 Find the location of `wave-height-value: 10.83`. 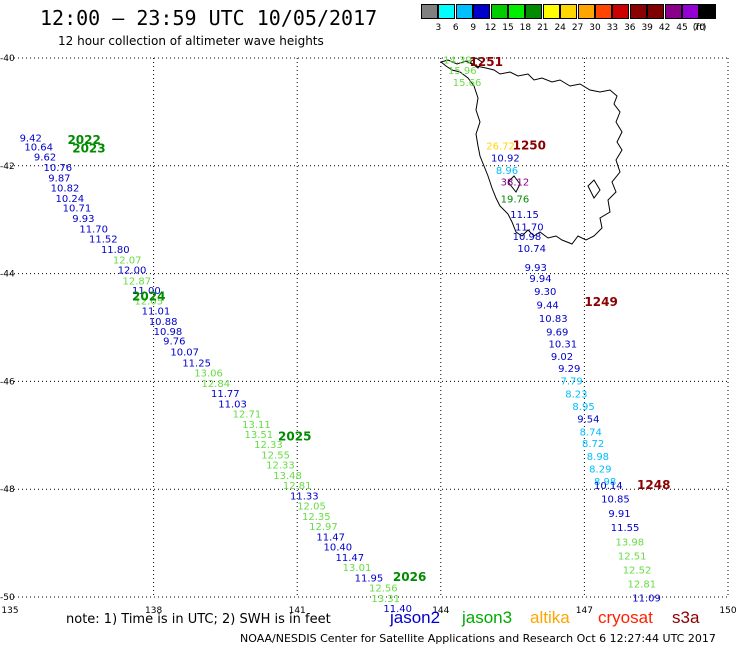

wave-height-value: 10.83 is located at coordinates (553, 319).